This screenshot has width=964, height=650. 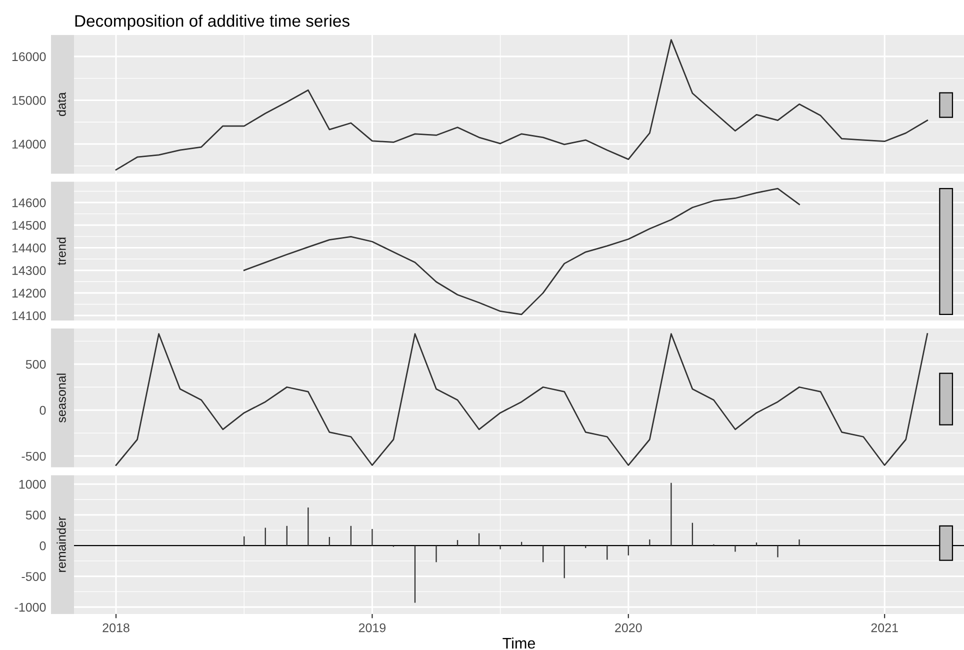 What do you see at coordinates (32, 484) in the screenshot?
I see `y-tick-label: 1000` at bounding box center [32, 484].